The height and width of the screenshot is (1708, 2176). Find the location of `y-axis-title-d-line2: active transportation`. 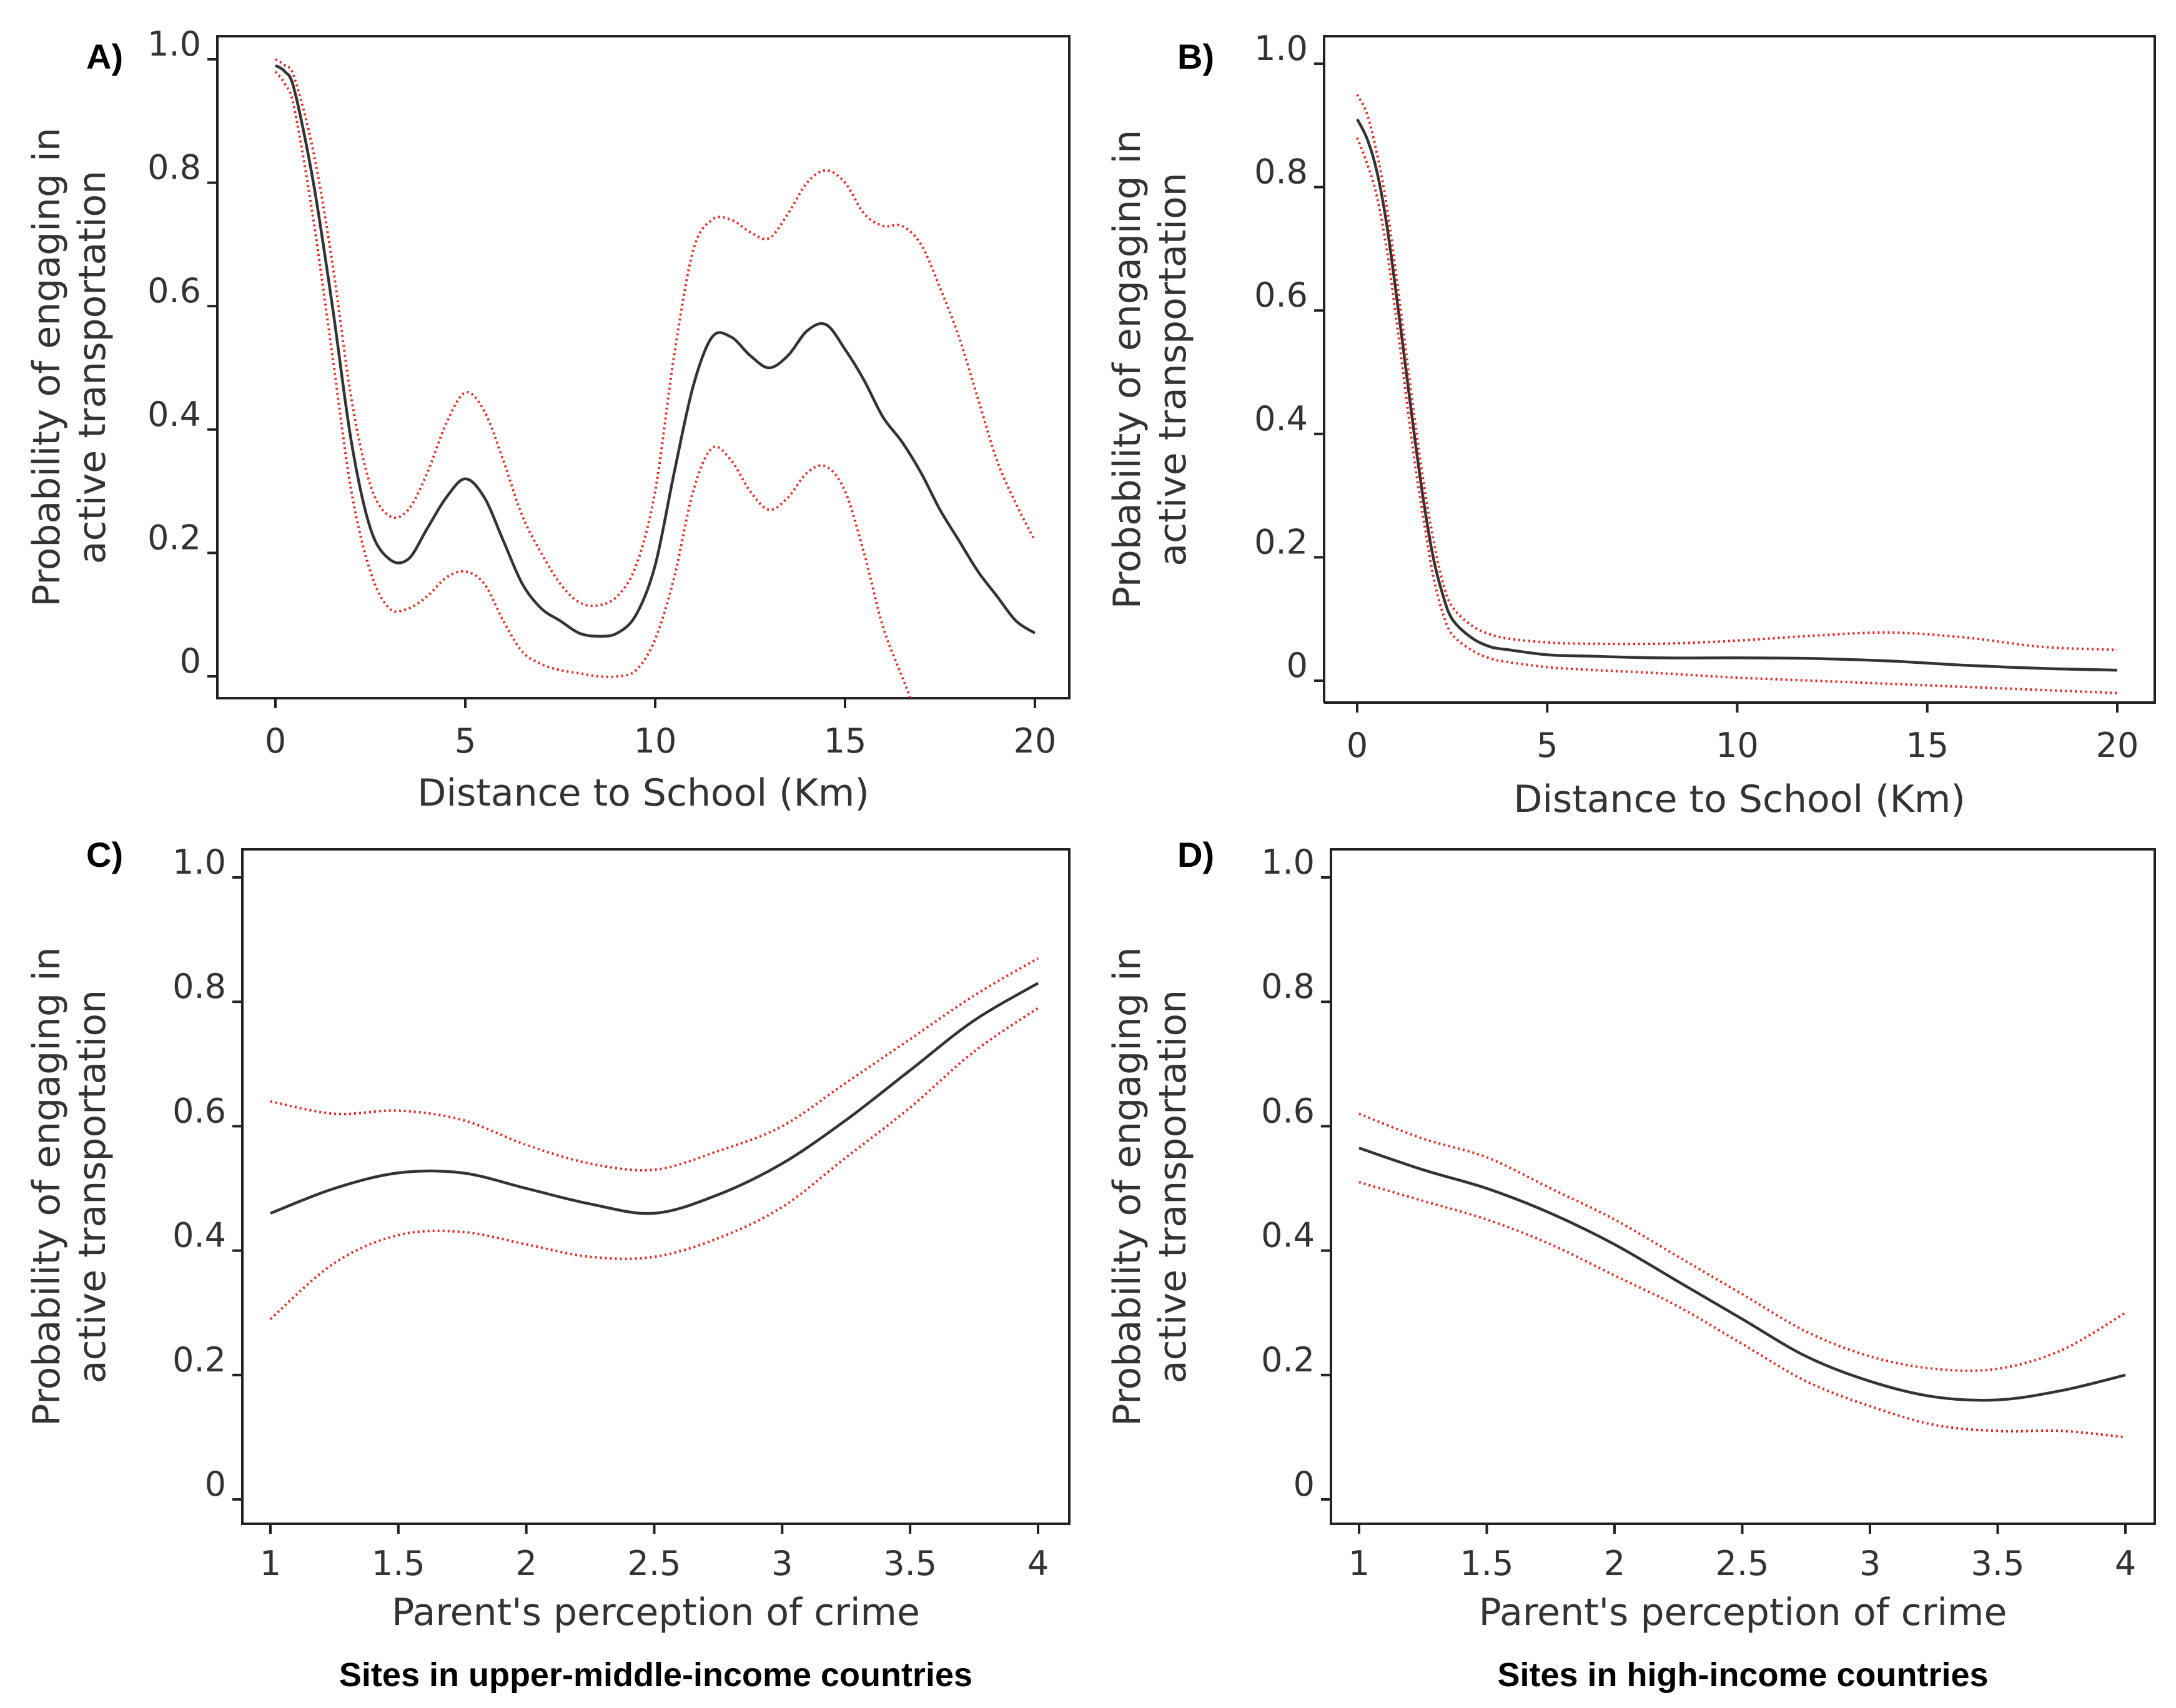

y-axis-title-d-line2: active transportation is located at coordinates (1173, 1186).